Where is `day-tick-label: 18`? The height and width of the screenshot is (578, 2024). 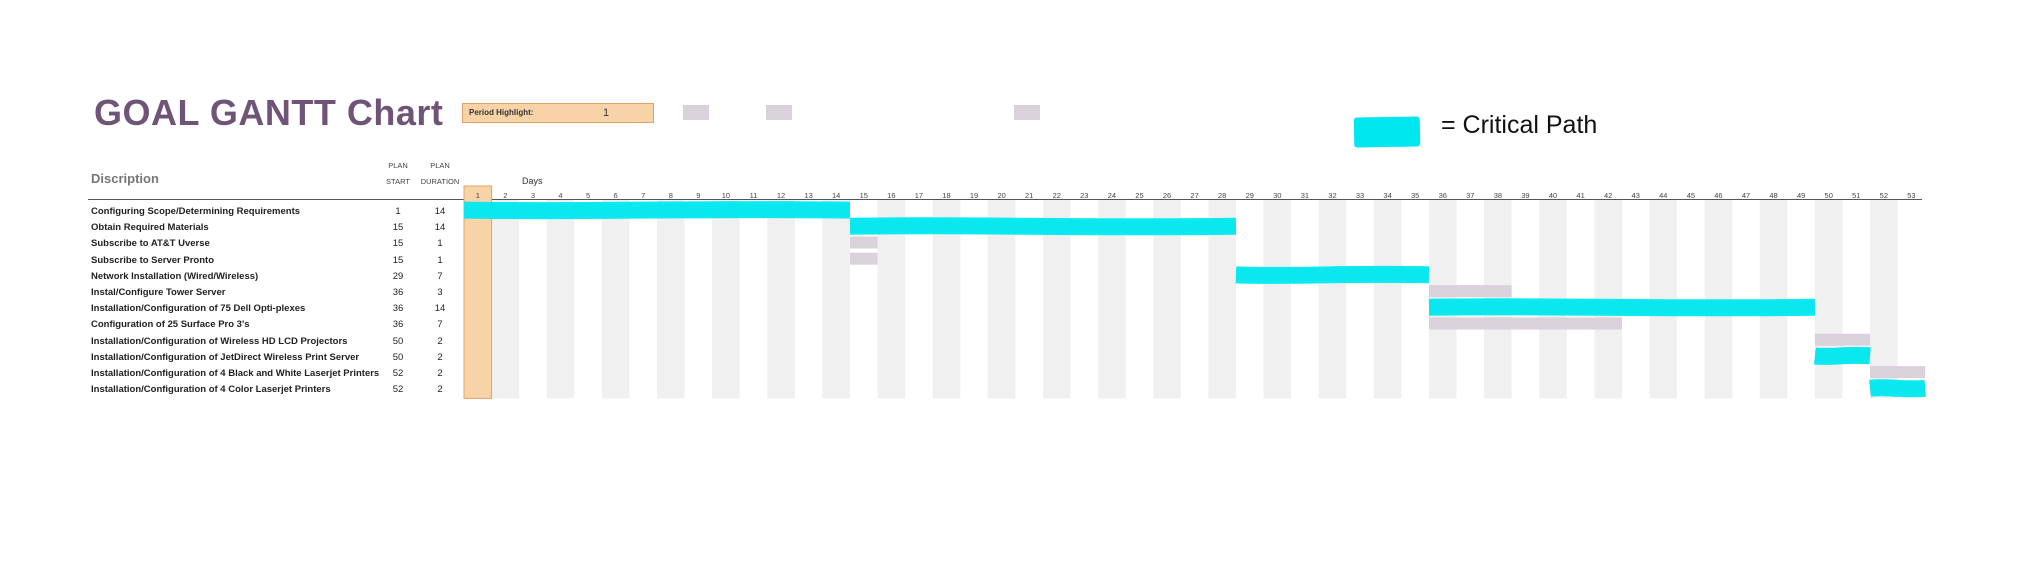 day-tick-label: 18 is located at coordinates (946, 195).